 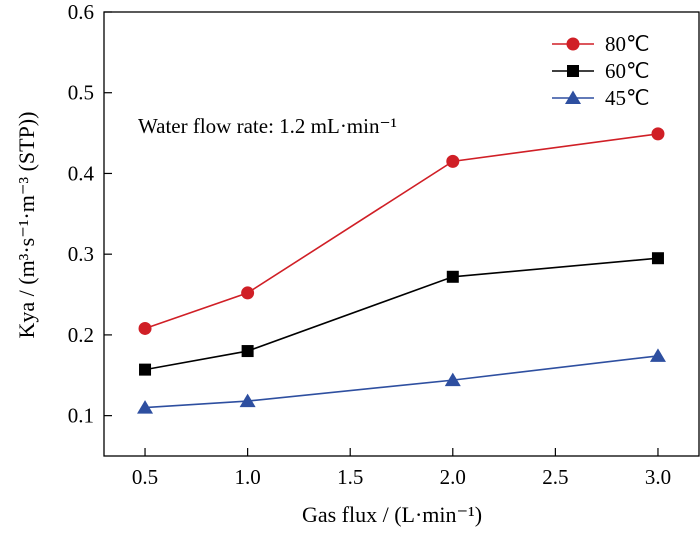 I want to click on y-tick-label: 0.2, so click(x=81, y=335).